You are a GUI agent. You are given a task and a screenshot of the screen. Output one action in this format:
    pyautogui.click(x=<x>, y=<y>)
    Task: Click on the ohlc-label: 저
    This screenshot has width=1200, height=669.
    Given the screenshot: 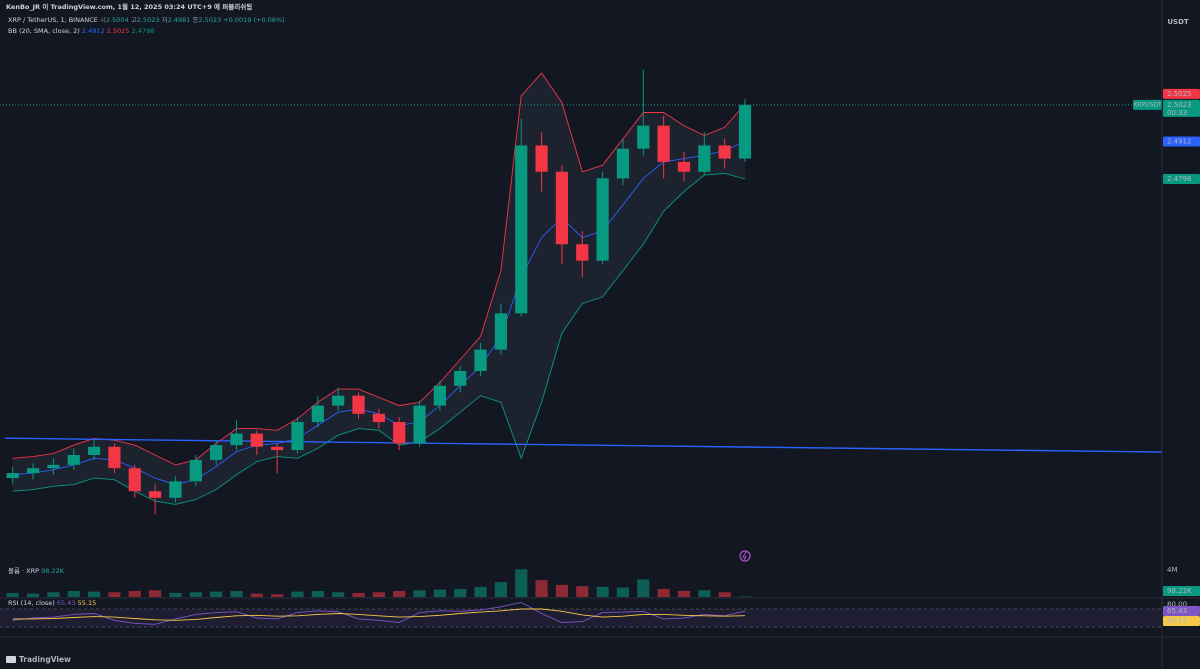 What is the action you would take?
    pyautogui.click(x=165, y=19)
    